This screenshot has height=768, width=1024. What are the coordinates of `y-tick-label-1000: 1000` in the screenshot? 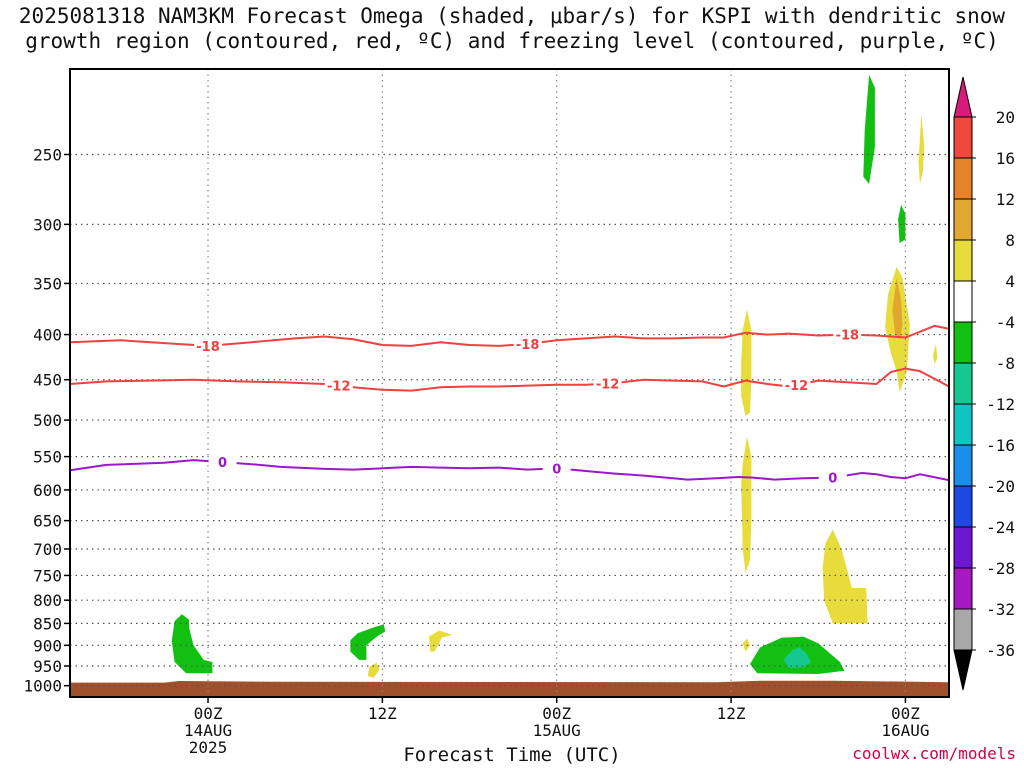 It's located at (42, 686).